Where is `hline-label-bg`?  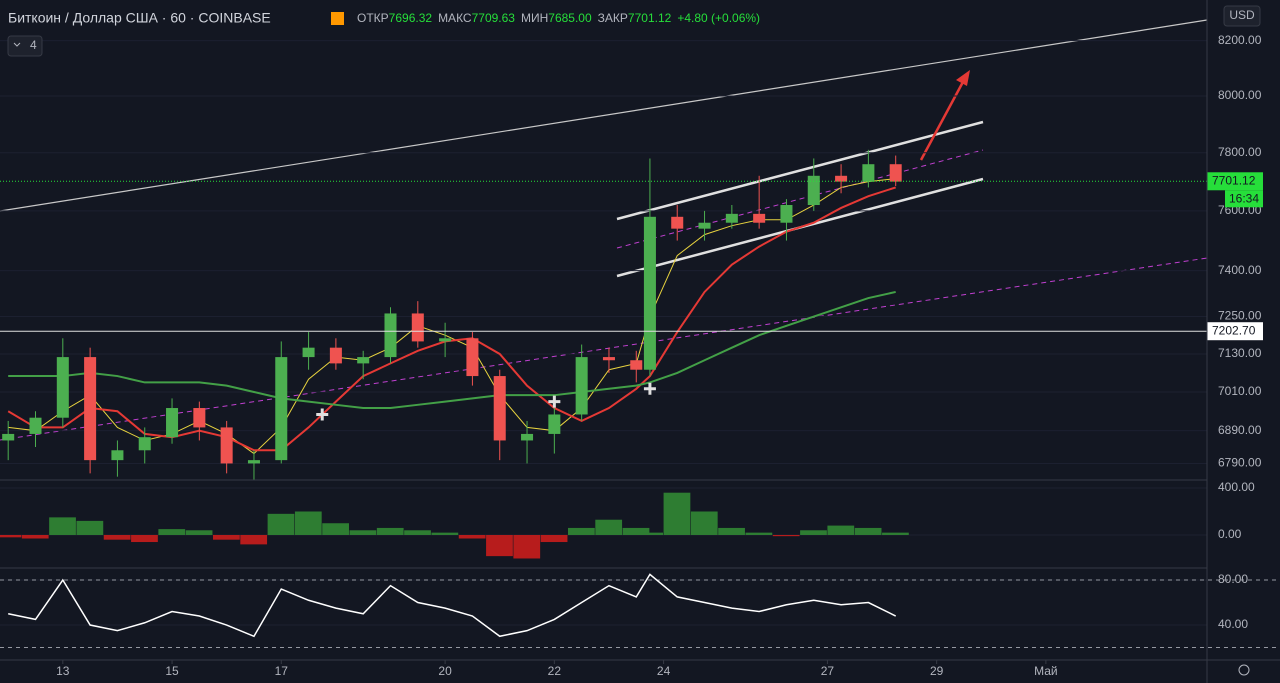
hline-label-bg is located at coordinates (1235, 331).